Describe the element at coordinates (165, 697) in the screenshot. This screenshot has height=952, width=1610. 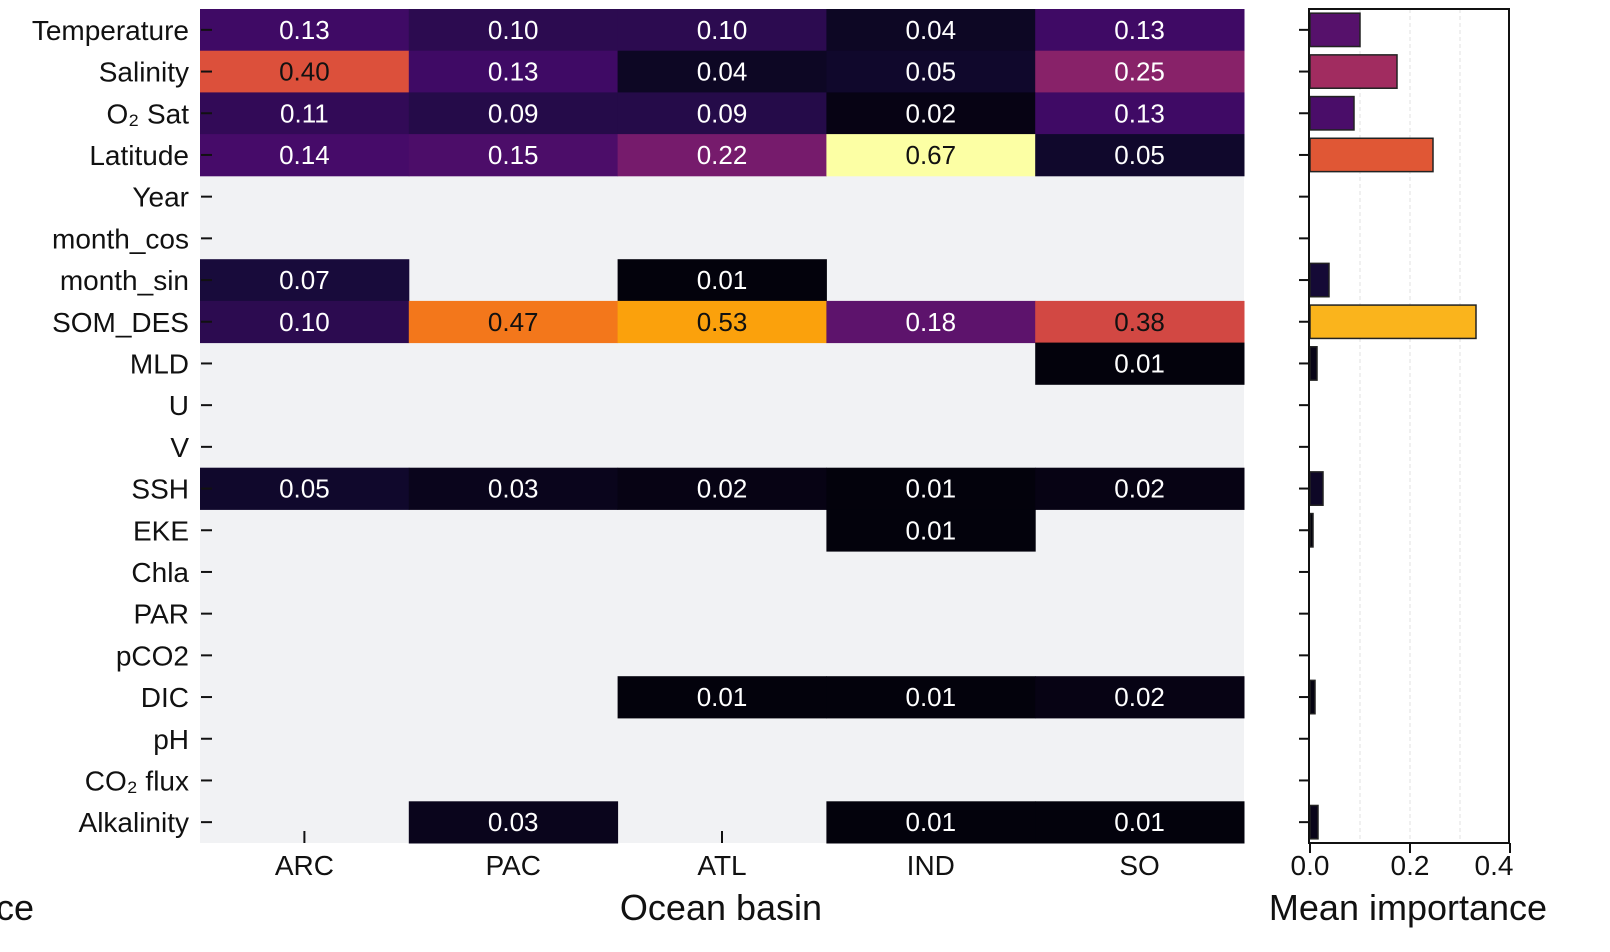
I see `y-tick-label: DIC` at that location.